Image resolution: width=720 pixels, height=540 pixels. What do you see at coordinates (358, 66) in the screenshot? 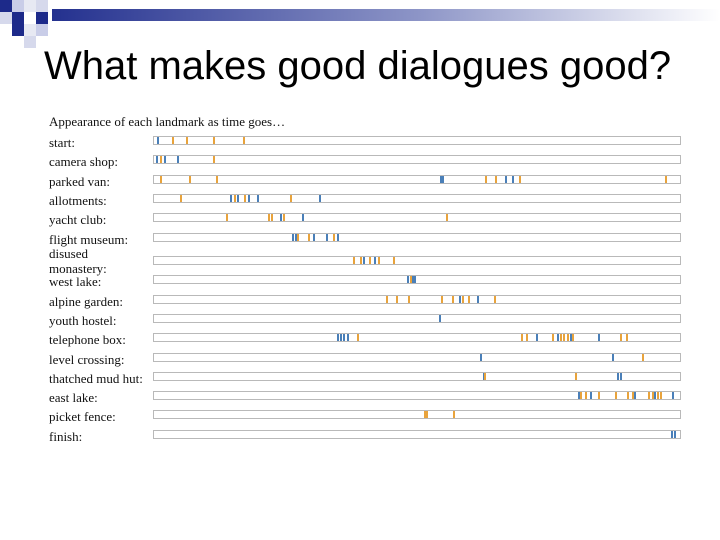
I see `slide-title: What makes good dialogues good?` at bounding box center [358, 66].